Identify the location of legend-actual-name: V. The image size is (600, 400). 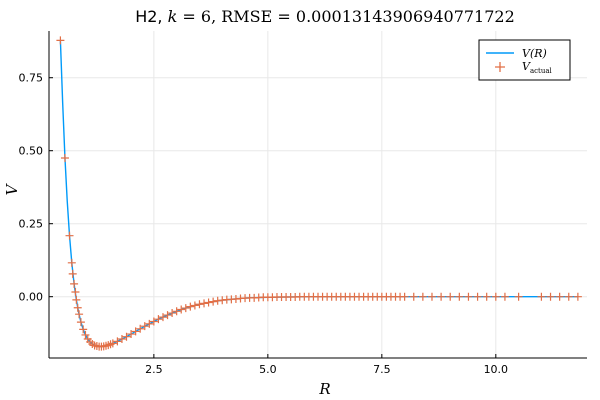
(526, 66).